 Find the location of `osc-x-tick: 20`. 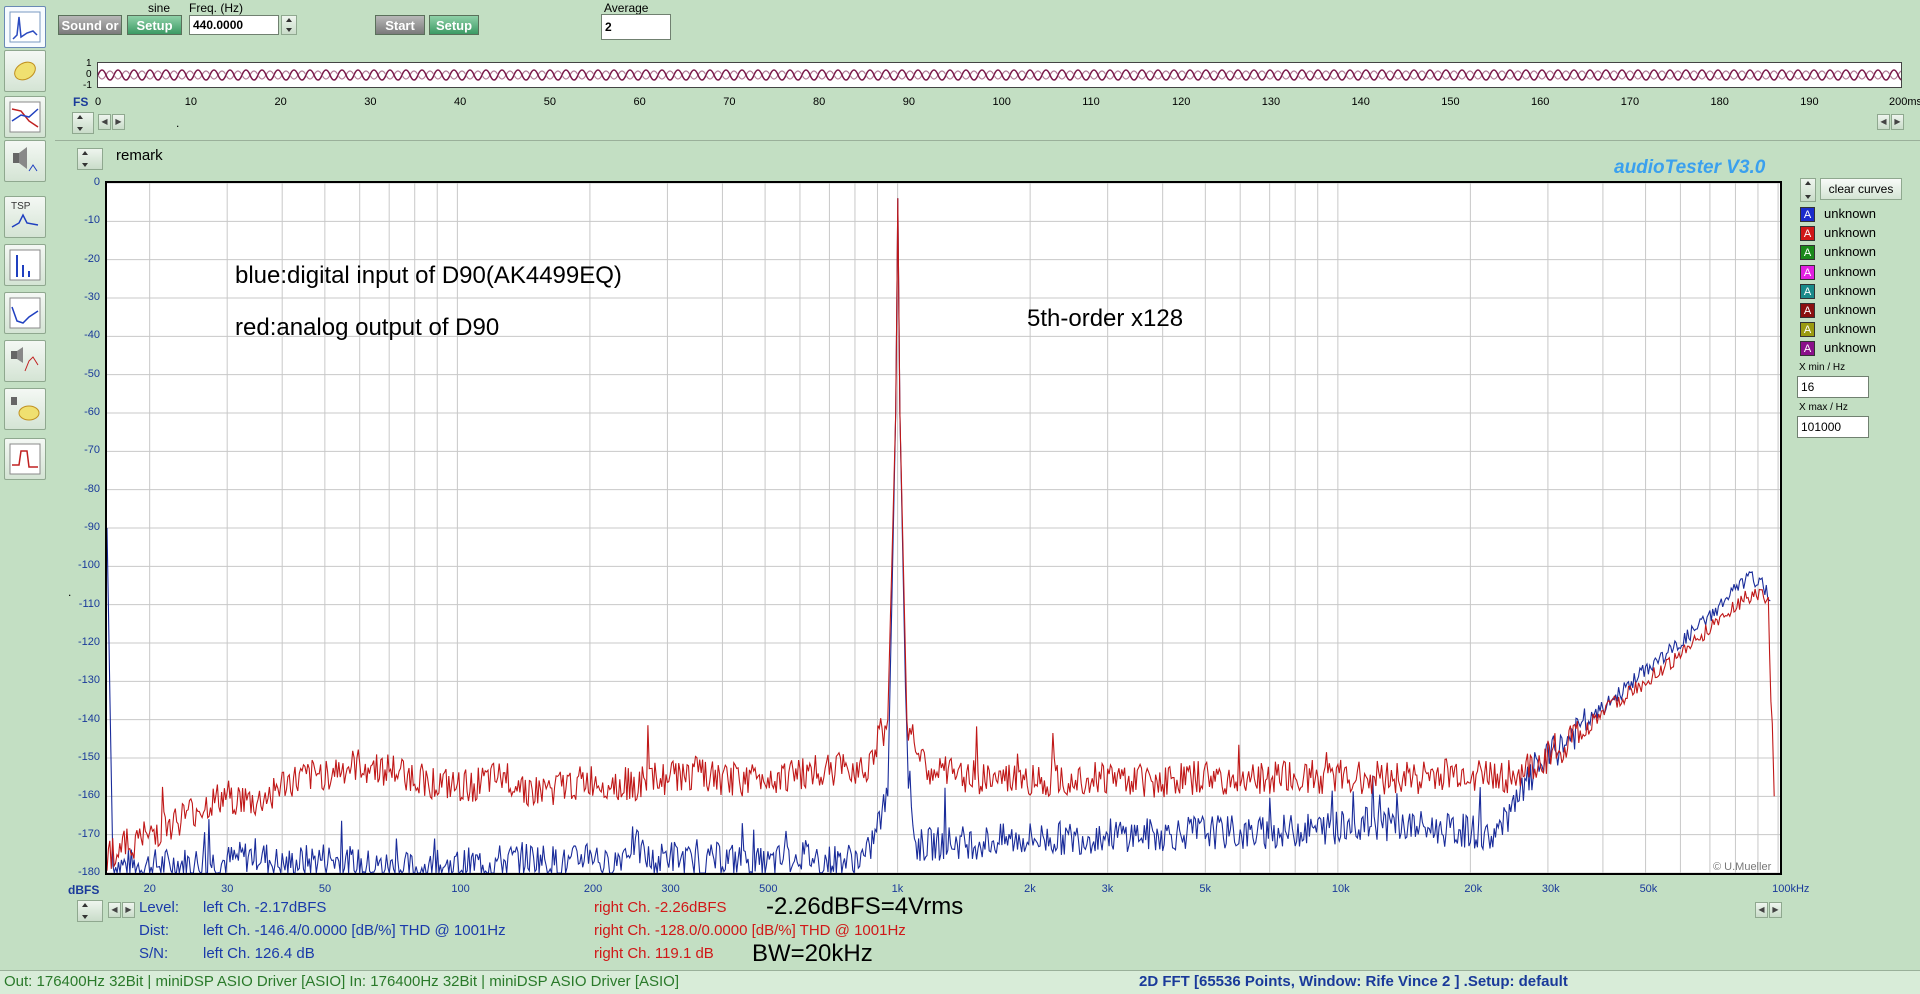

osc-x-tick: 20 is located at coordinates (280, 102).